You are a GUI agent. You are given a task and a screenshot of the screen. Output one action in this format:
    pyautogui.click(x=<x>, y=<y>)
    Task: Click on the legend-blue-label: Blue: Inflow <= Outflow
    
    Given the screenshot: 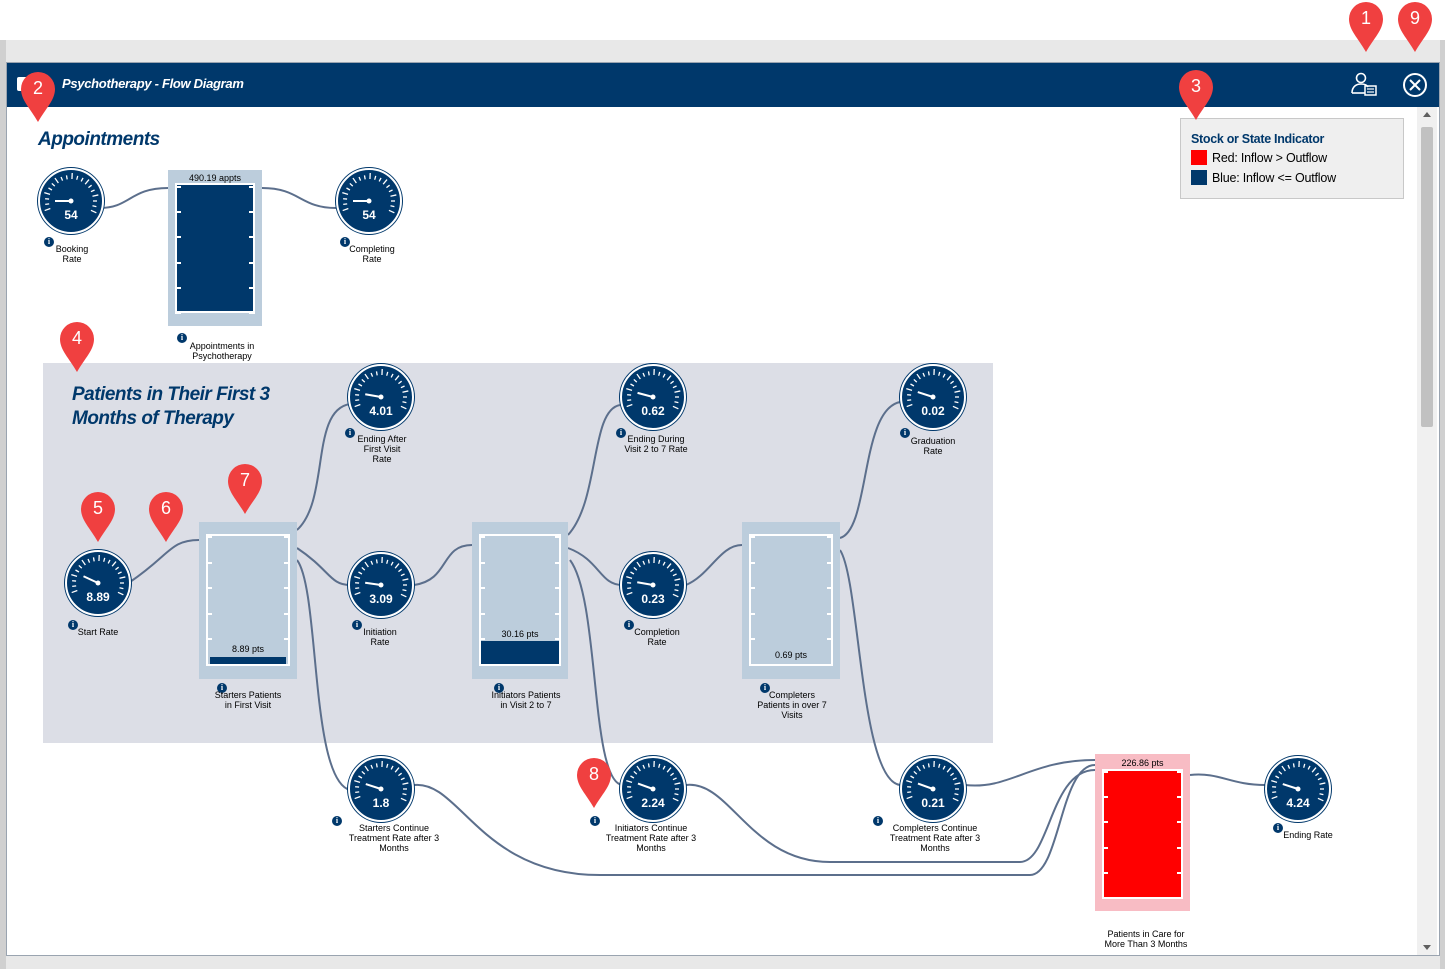 What is the action you would take?
    pyautogui.click(x=1274, y=178)
    